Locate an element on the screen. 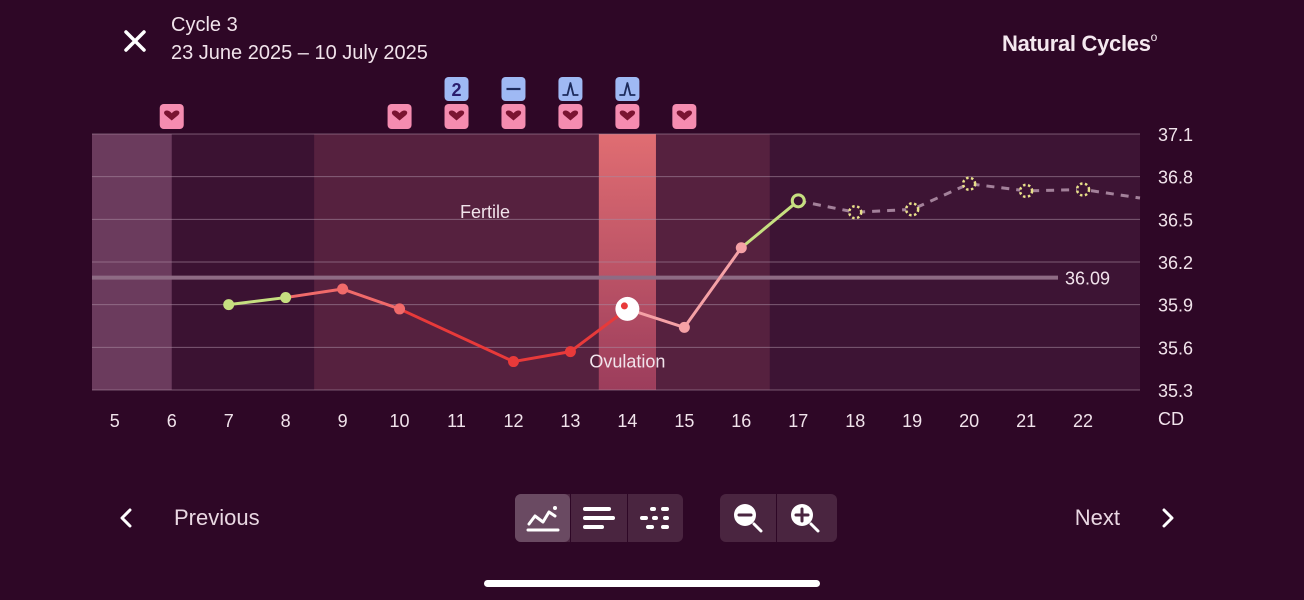  next-label: Next is located at coordinates (1097, 517).